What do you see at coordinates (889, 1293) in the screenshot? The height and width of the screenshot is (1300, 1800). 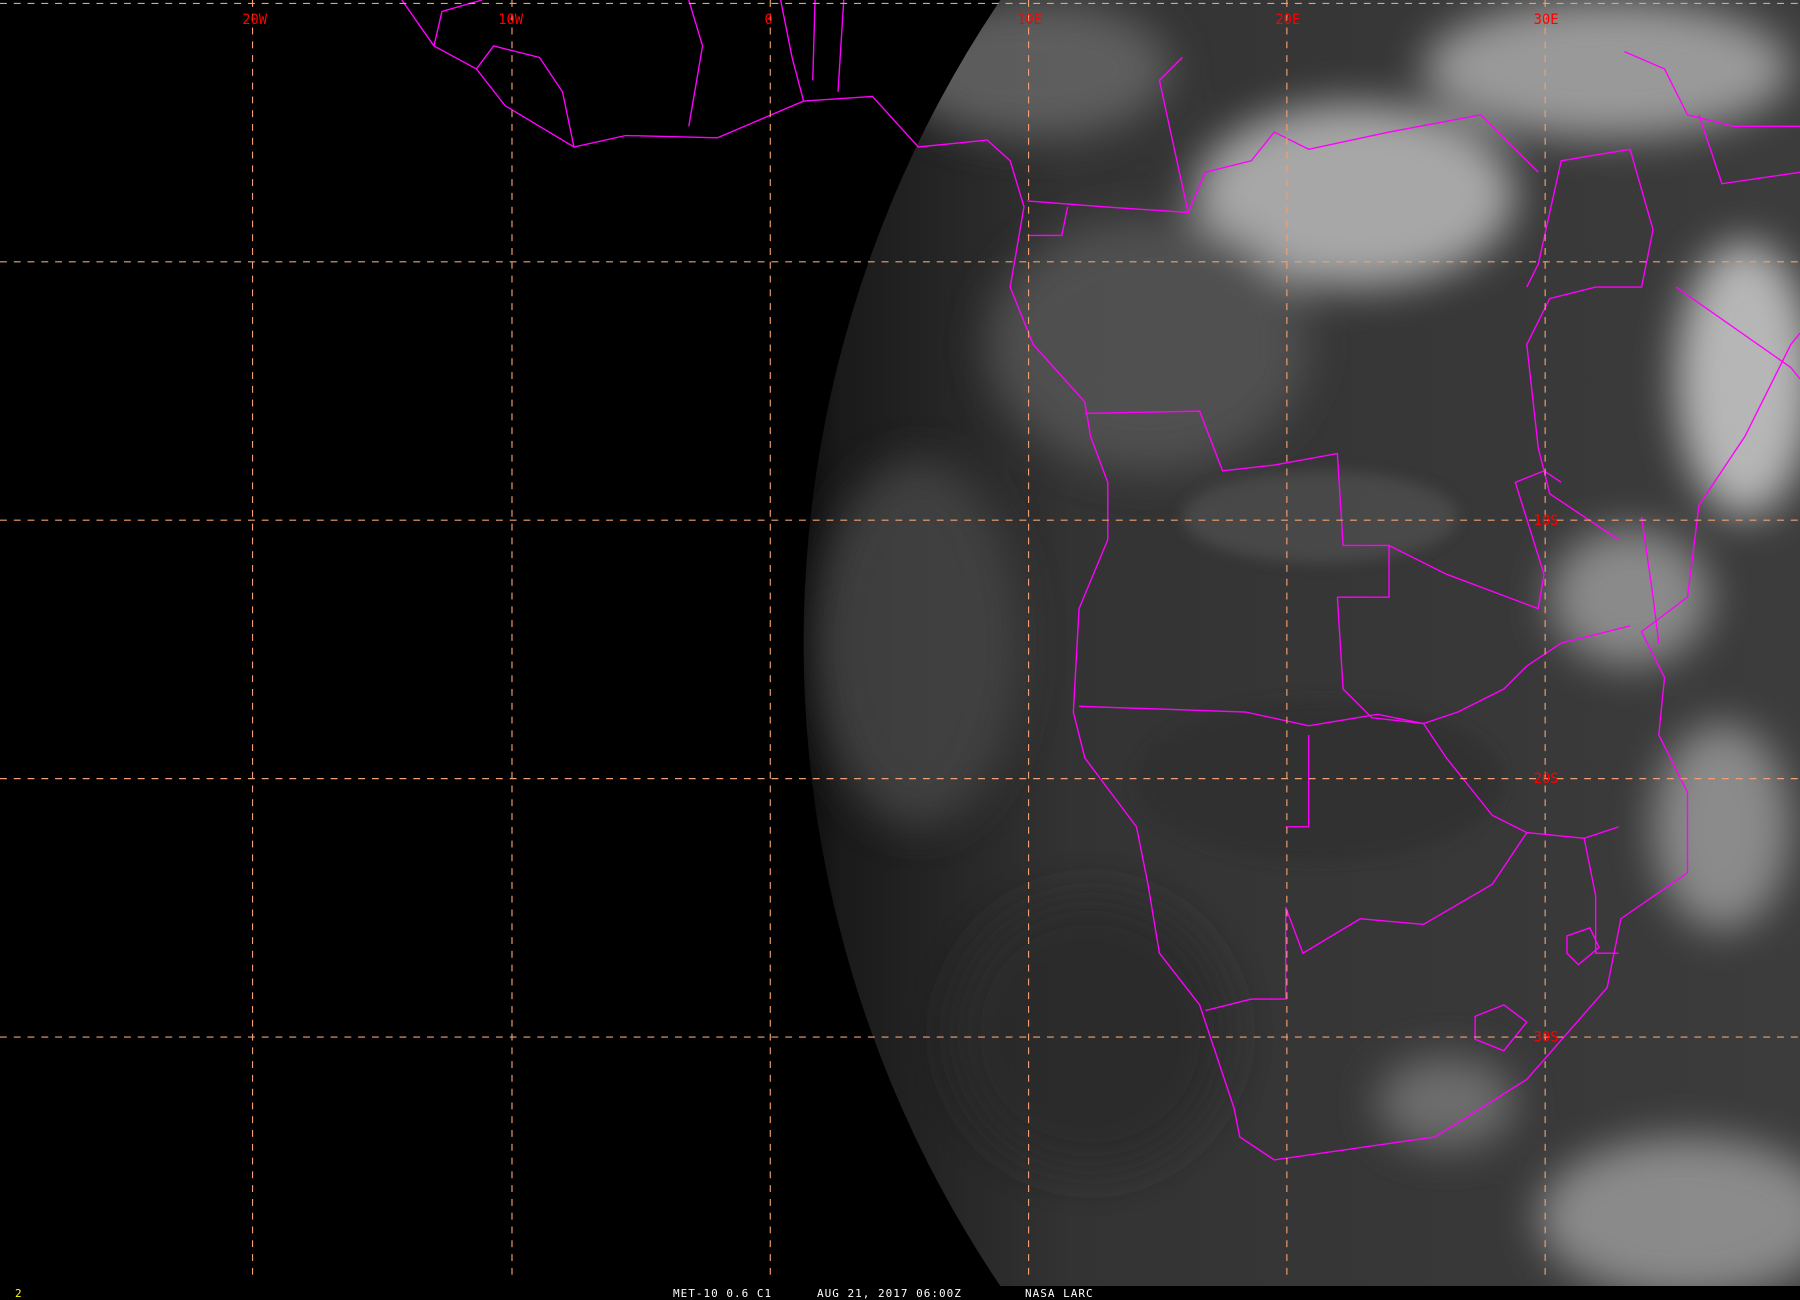 I see `datetime-label: AUG 21, 2017 06:00Z` at bounding box center [889, 1293].